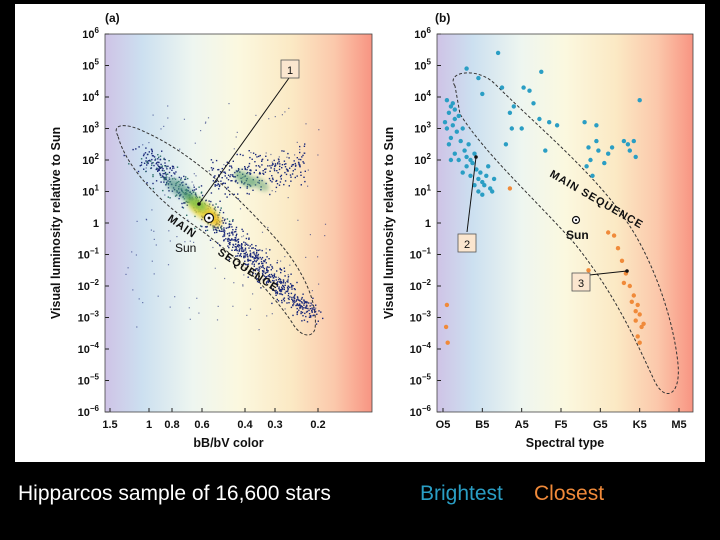 This screenshot has height=540, width=720. What do you see at coordinates (471, 194) in the screenshot?
I see `panel-b-callout-2-line` at bounding box center [471, 194].